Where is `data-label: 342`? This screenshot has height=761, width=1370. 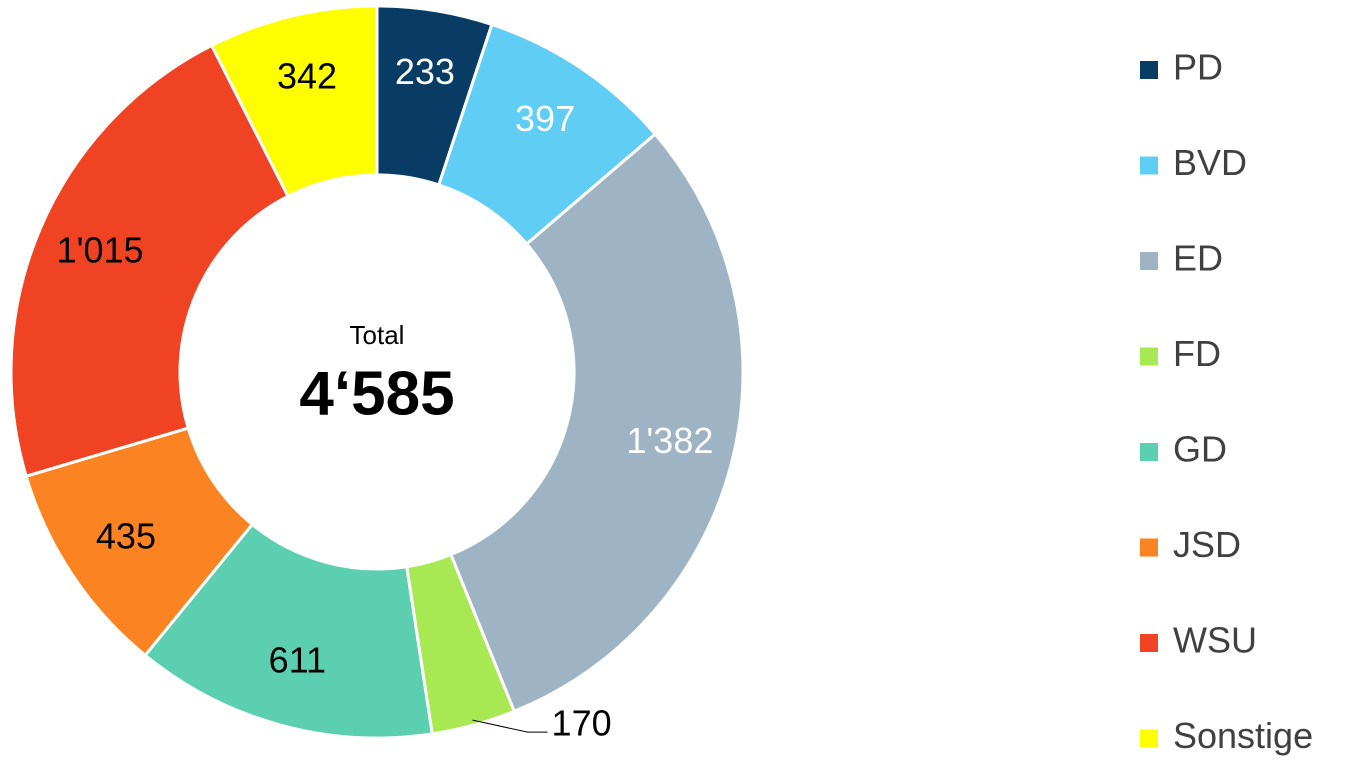 data-label: 342 is located at coordinates (307, 75).